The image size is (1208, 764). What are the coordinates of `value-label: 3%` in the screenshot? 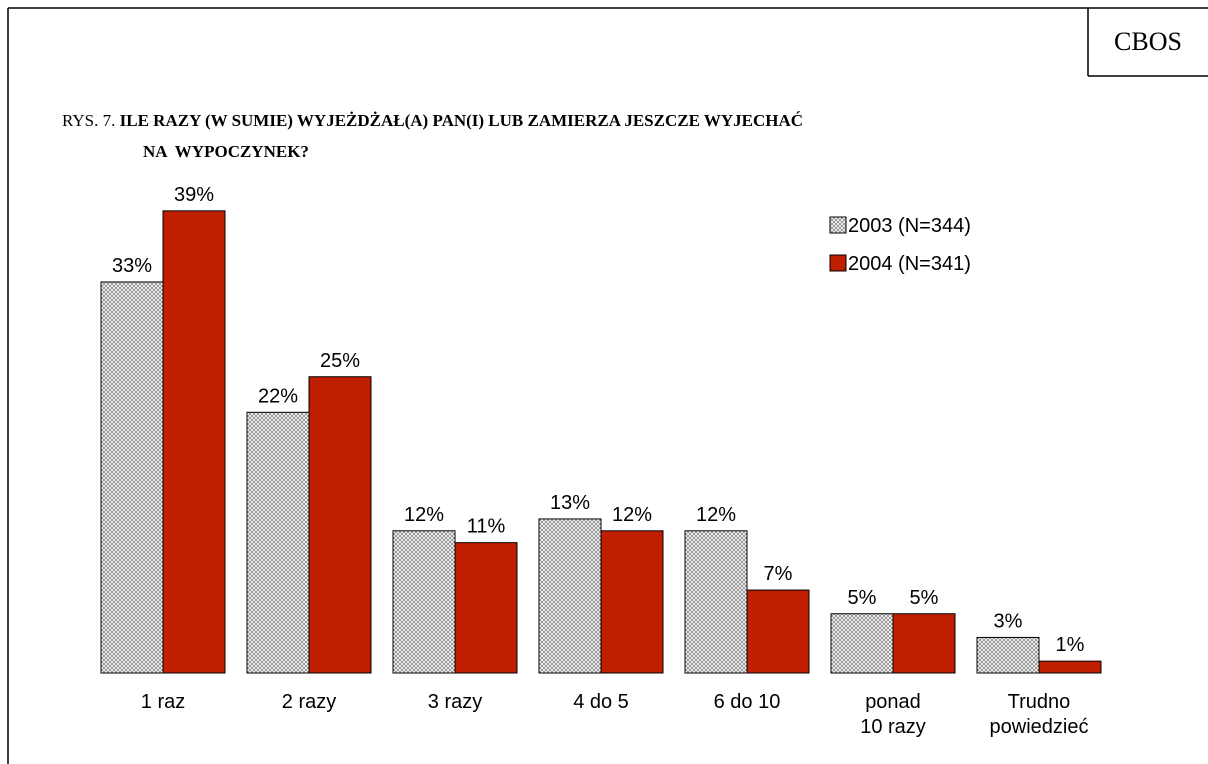 It's located at (1008, 621).